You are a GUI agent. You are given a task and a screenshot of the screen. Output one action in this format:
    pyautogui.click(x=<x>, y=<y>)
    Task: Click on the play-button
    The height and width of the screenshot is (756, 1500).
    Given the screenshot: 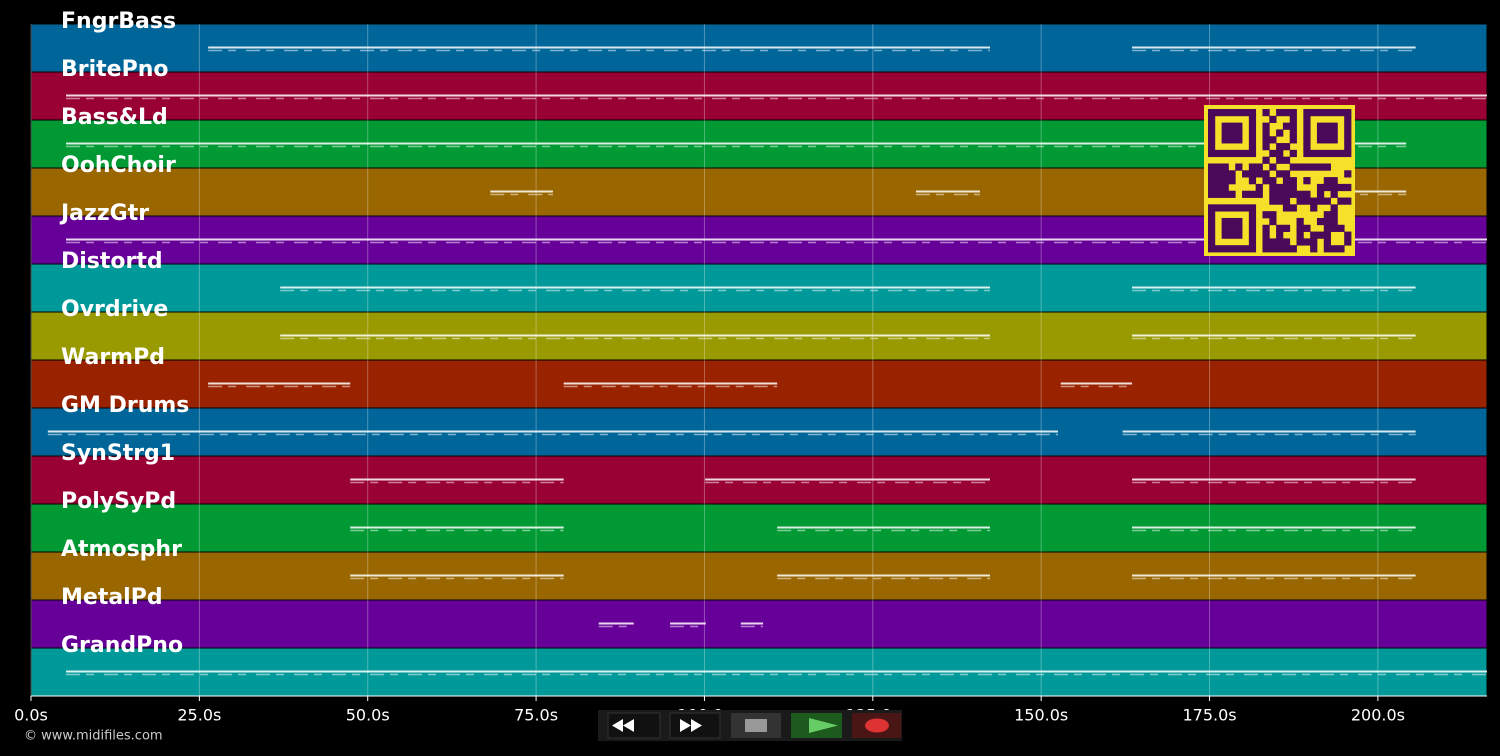 What is the action you would take?
    pyautogui.click(x=816, y=725)
    